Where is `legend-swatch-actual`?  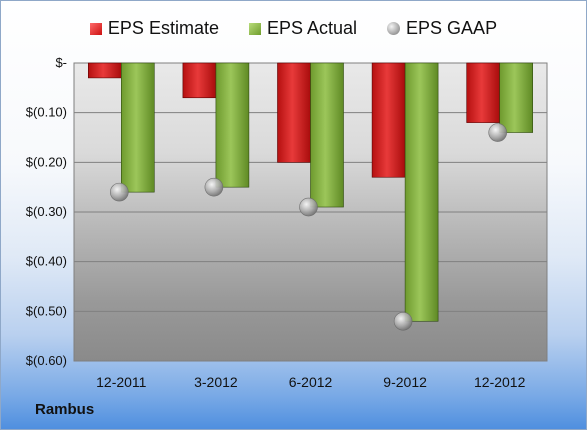
legend-swatch-actual is located at coordinates (254, 28).